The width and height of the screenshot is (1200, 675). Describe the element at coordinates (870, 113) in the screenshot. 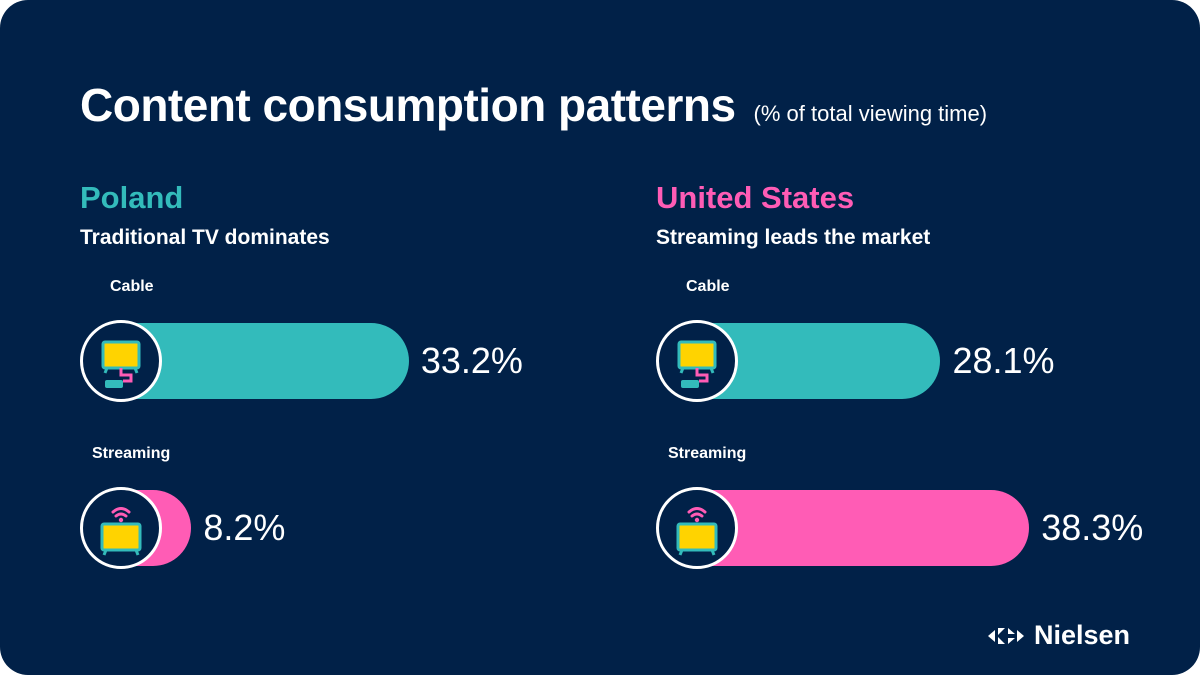

I see `page-subtitle: (% of total viewing time)` at that location.